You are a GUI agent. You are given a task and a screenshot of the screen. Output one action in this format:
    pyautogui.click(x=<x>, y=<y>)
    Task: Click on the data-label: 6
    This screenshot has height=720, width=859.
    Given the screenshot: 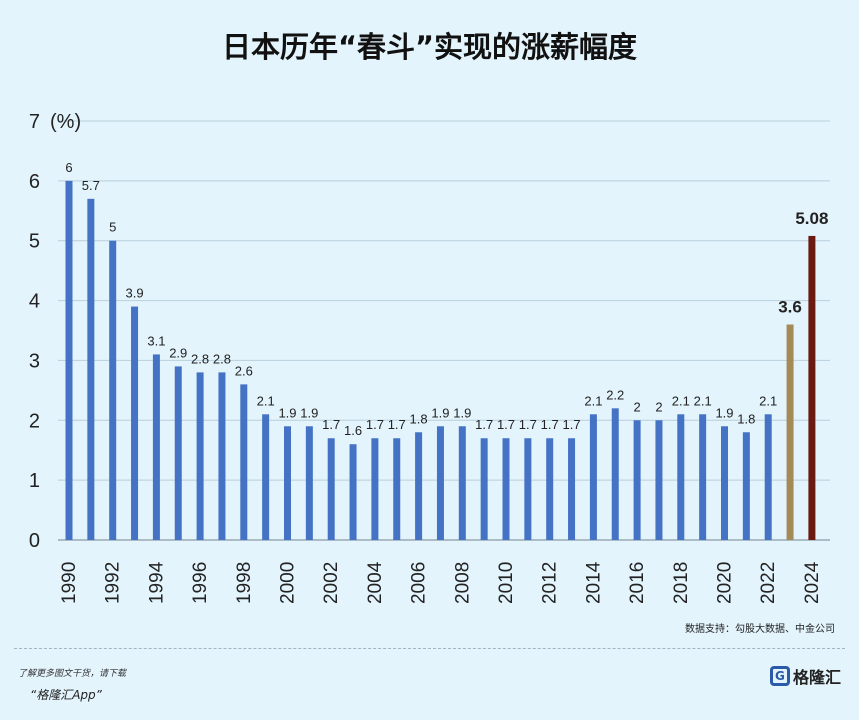 What is the action you would take?
    pyautogui.click(x=68, y=167)
    